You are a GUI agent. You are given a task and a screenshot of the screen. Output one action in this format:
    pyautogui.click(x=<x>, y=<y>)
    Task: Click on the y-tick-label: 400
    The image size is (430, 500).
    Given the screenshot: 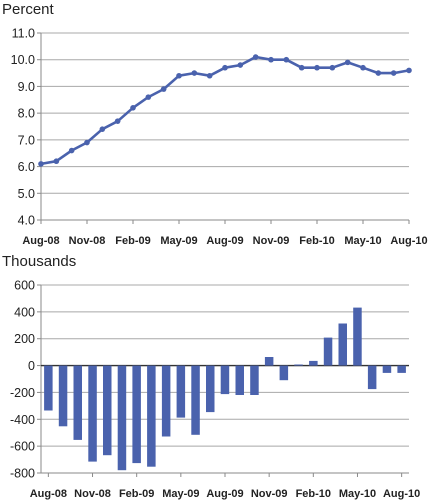 What is the action you would take?
    pyautogui.click(x=24, y=312)
    